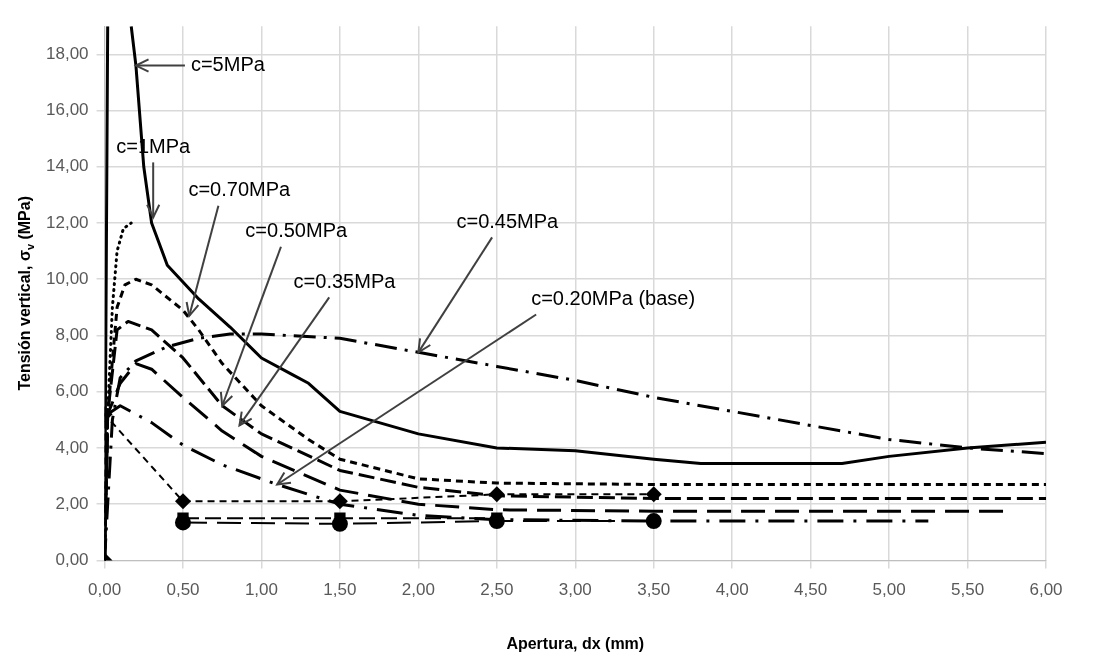  What do you see at coordinates (67, 53) in the screenshot?
I see `y-tick-label: 18,00` at bounding box center [67, 53].